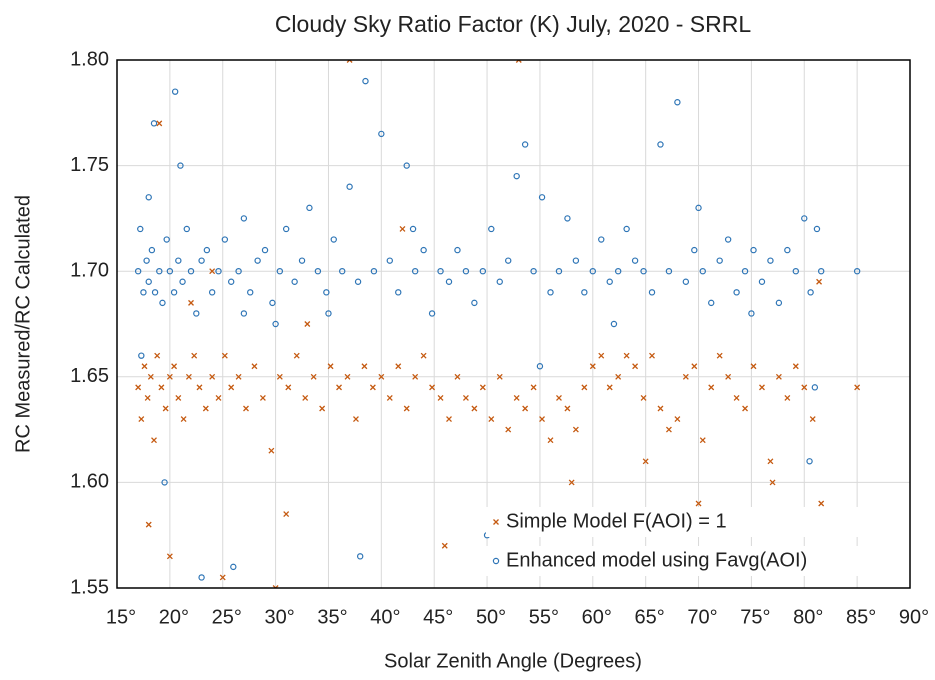 The image size is (935, 680). Describe the element at coordinates (89, 376) in the screenshot. I see `y-tick-label: 1.65` at that location.